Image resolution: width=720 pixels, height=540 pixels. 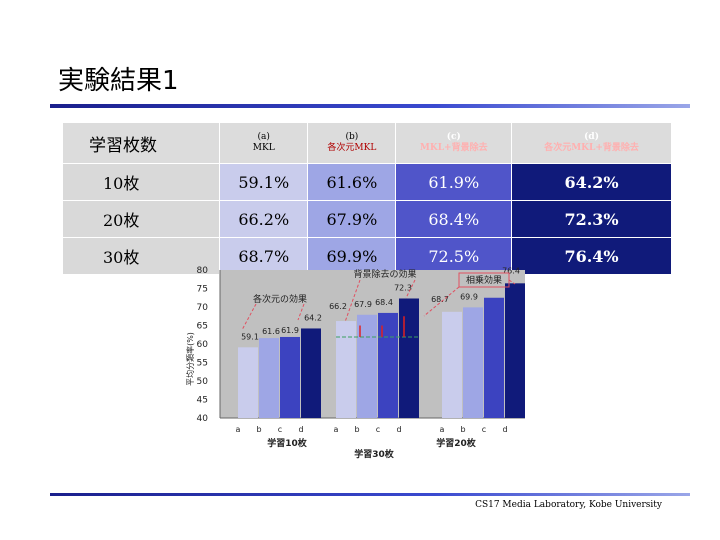 I want to click on y-tick-label: 55, so click(x=202, y=364).